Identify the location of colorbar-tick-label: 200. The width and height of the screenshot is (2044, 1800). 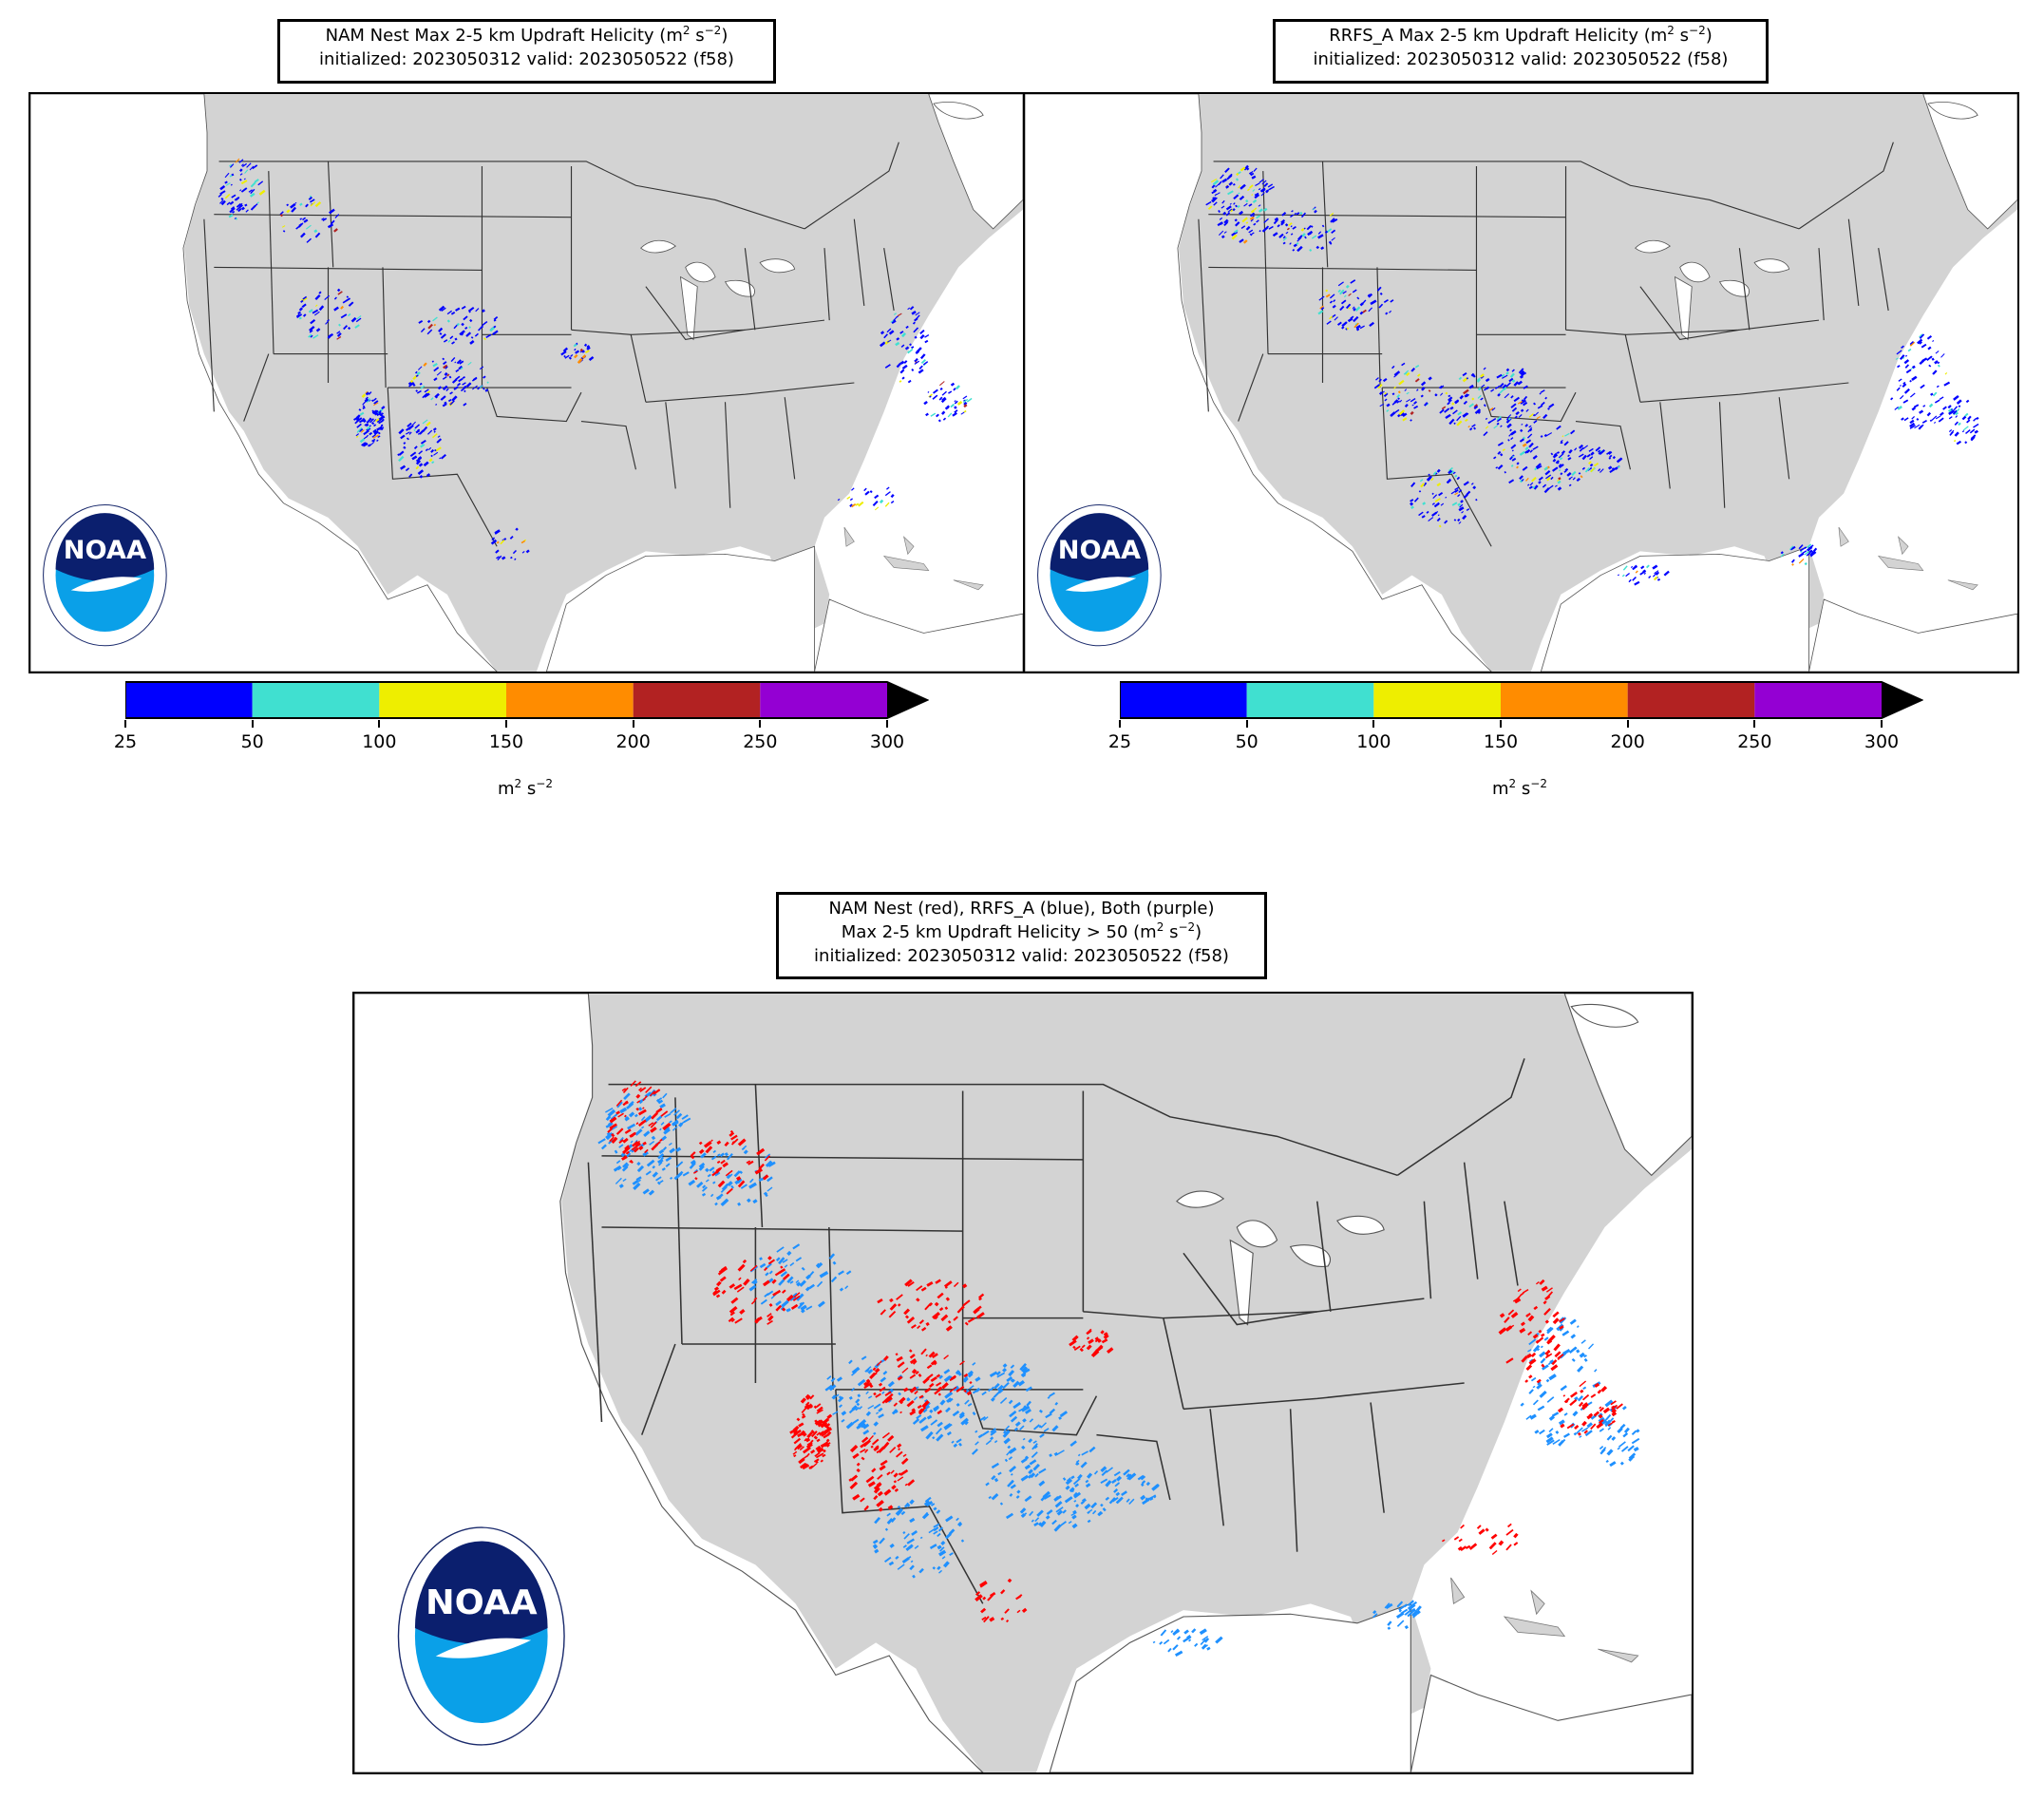
(1627, 741).